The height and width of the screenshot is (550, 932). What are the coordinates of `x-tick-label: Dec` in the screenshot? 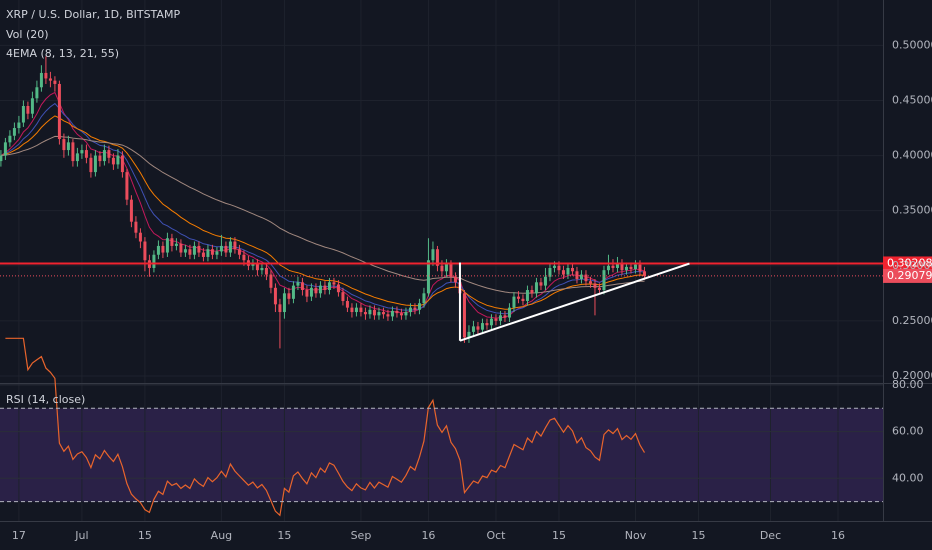 It's located at (770, 535).